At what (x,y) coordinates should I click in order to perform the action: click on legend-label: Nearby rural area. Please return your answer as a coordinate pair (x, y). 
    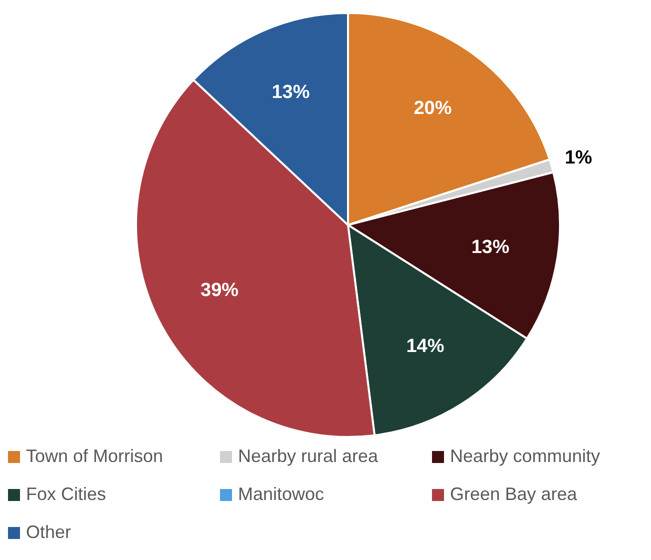
    Looking at the image, I should click on (308, 456).